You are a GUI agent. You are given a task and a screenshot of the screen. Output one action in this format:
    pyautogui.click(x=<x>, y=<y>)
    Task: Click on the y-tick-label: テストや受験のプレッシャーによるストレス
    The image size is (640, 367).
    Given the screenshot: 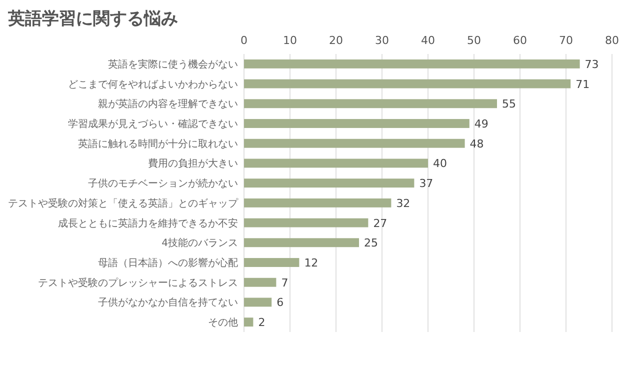 What is the action you would take?
    pyautogui.click(x=138, y=282)
    